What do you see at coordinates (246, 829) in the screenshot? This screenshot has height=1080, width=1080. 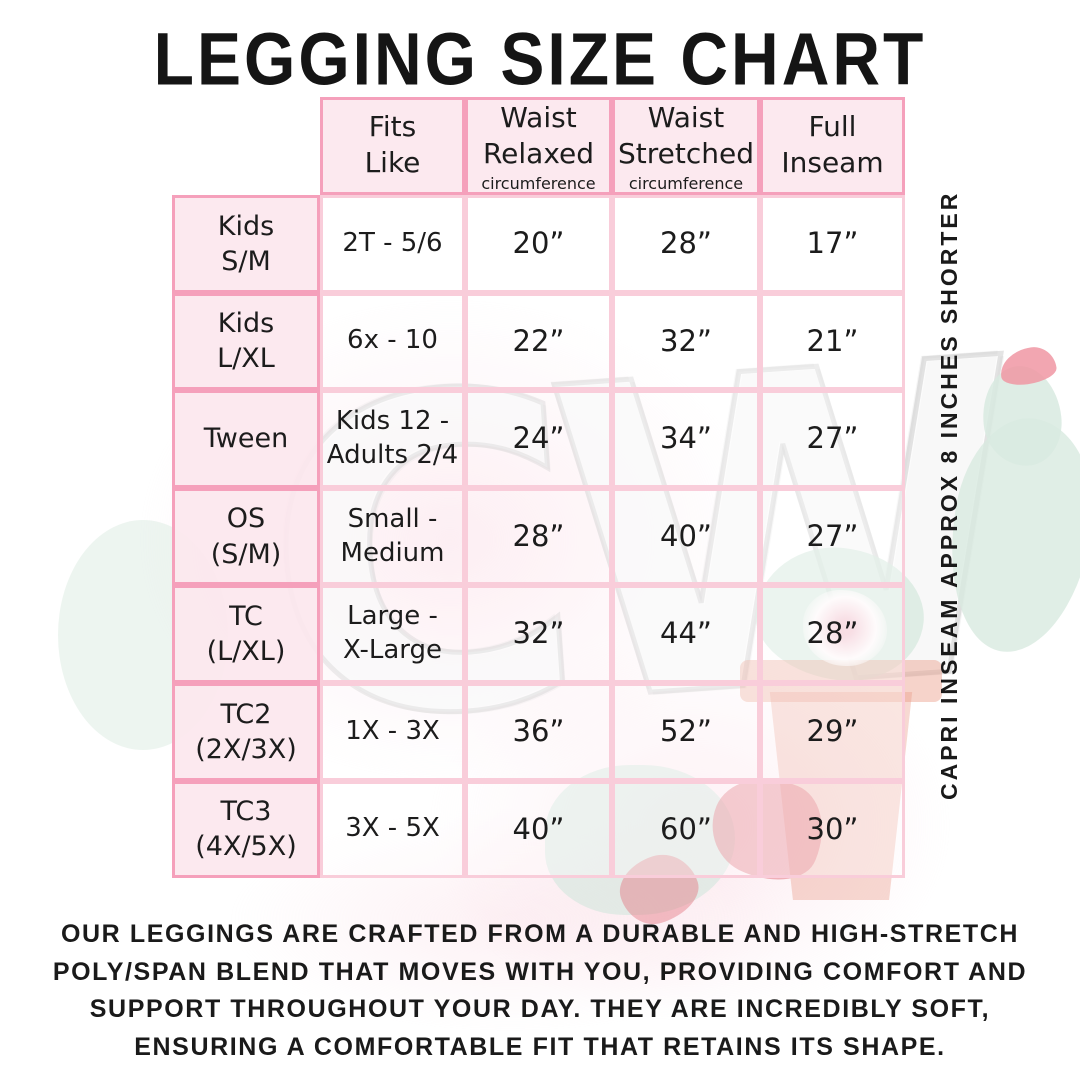 I see `row-label-tc3: TC3 (4X/5X)` at bounding box center [246, 829].